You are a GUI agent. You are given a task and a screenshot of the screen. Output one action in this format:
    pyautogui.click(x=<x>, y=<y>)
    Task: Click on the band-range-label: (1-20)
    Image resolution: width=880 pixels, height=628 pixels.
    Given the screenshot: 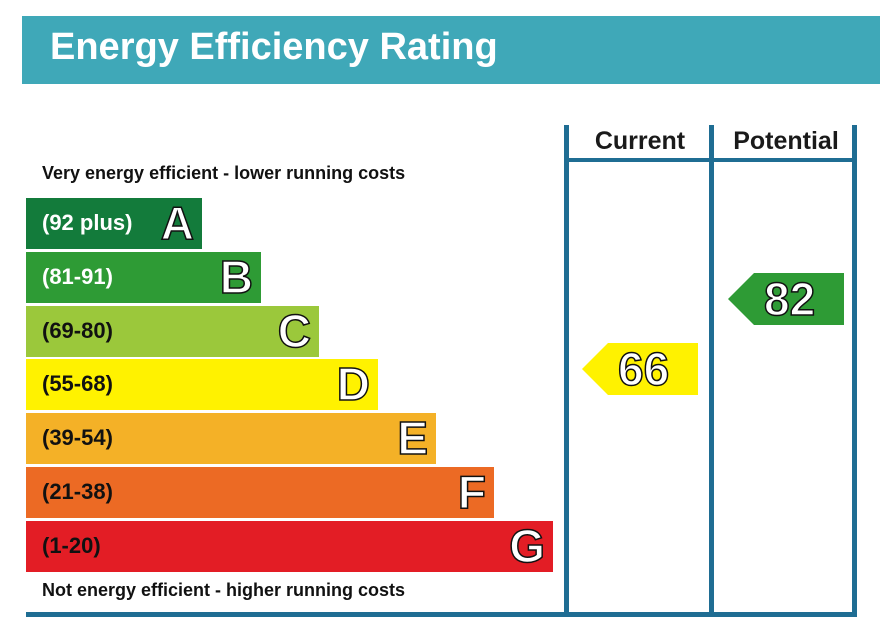 What is the action you would take?
    pyautogui.click(x=71, y=545)
    